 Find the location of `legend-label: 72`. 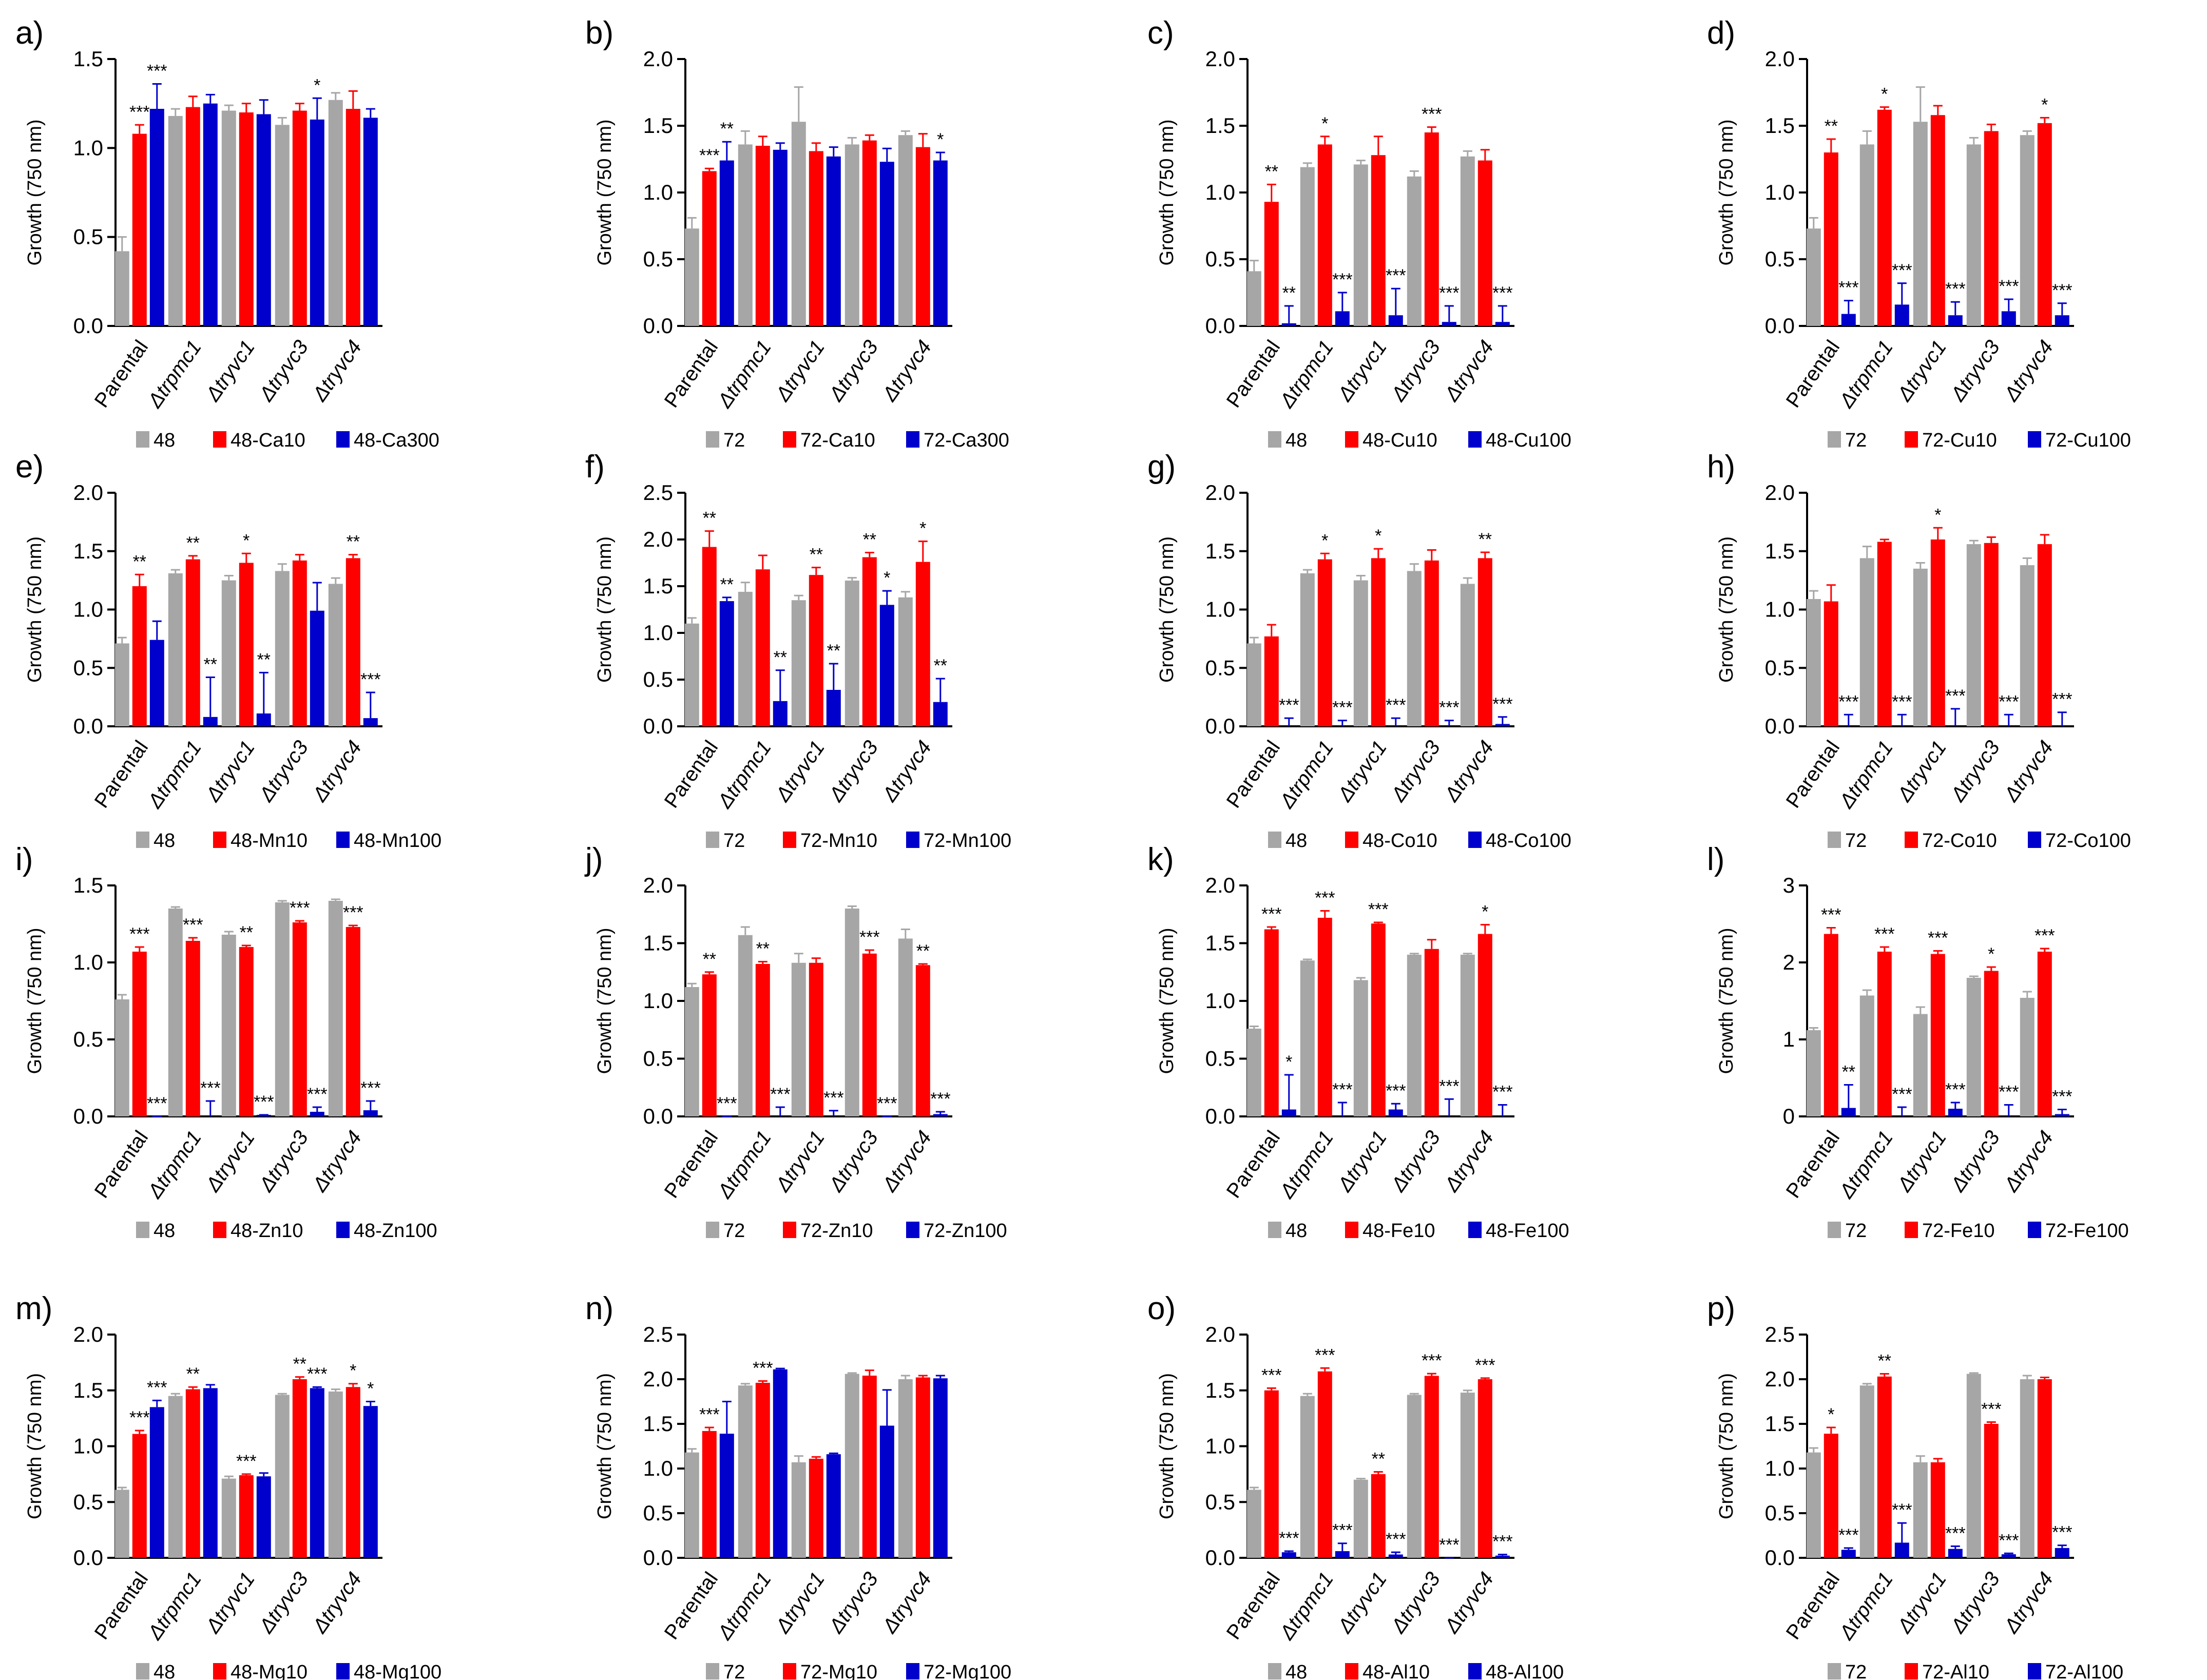

legend-label: 72 is located at coordinates (1856, 441).